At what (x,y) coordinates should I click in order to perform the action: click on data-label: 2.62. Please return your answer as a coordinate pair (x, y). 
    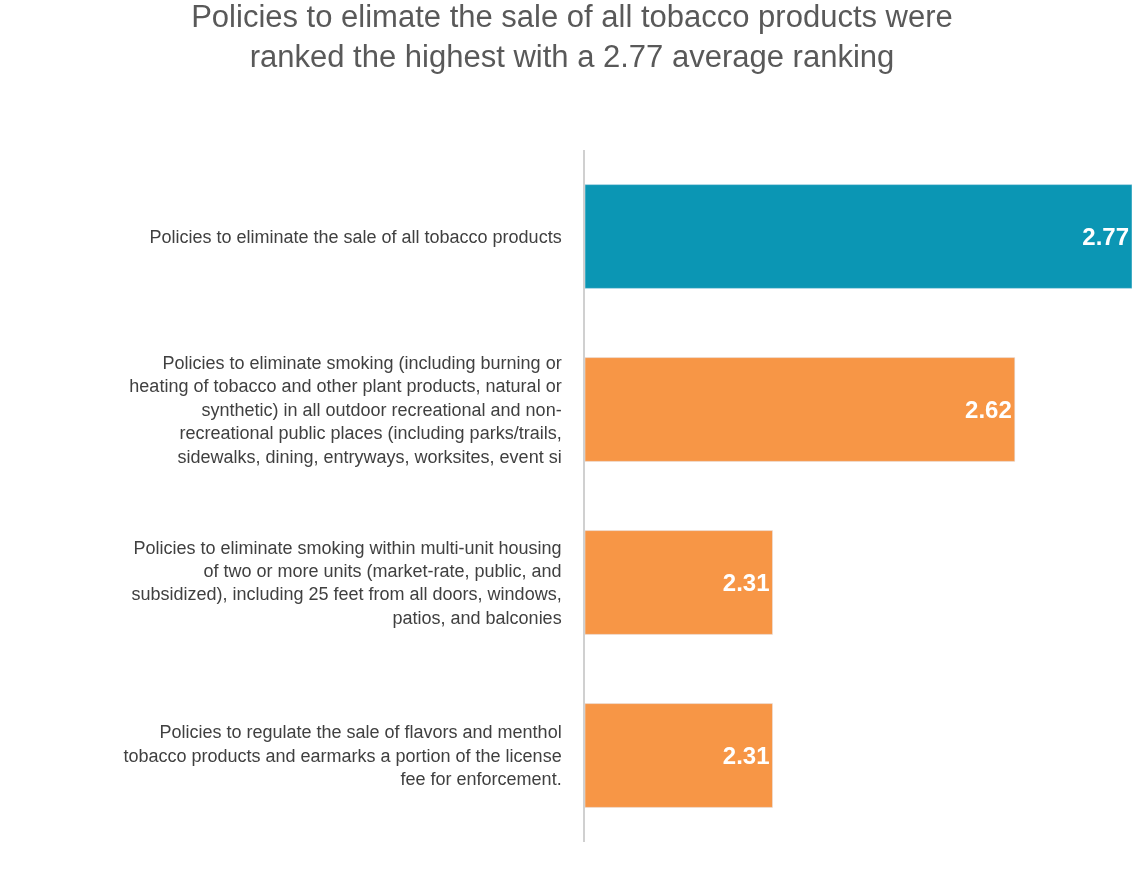
    Looking at the image, I should click on (988, 409).